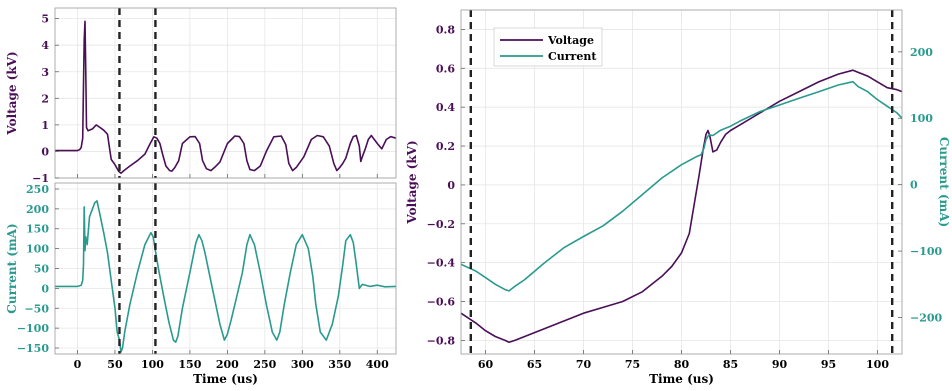 The image size is (952, 391). Describe the element at coordinates (264, 364) in the screenshot. I see `x-tick-label: 250` at that location.